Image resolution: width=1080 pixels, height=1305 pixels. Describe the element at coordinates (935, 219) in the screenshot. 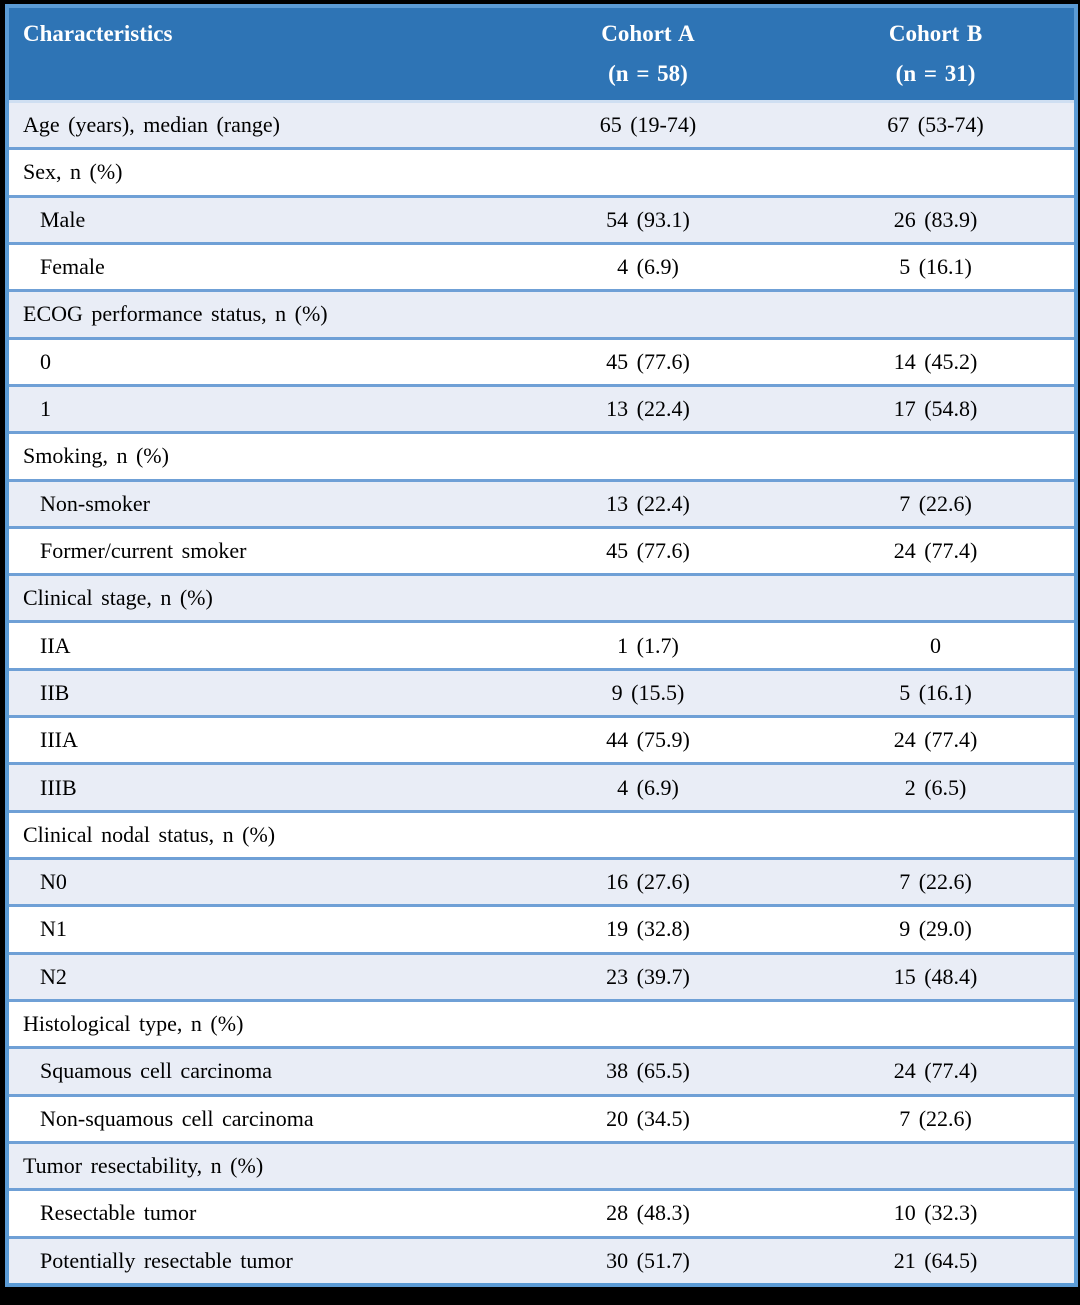

I see `cohort-b-value: 26 (83.9)` at that location.